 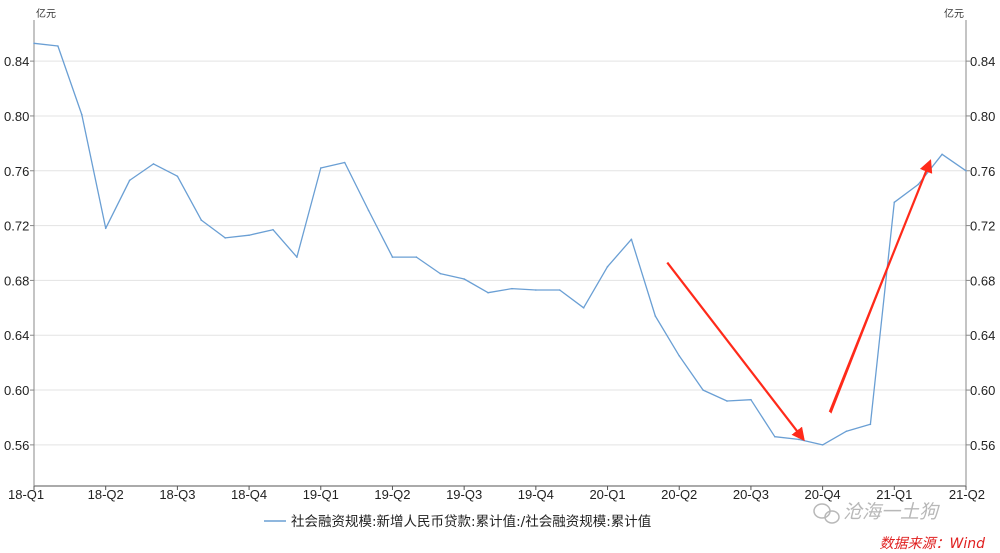 What do you see at coordinates (16, 390) in the screenshot?
I see `left-y-tick-label: 0.60` at bounding box center [16, 390].